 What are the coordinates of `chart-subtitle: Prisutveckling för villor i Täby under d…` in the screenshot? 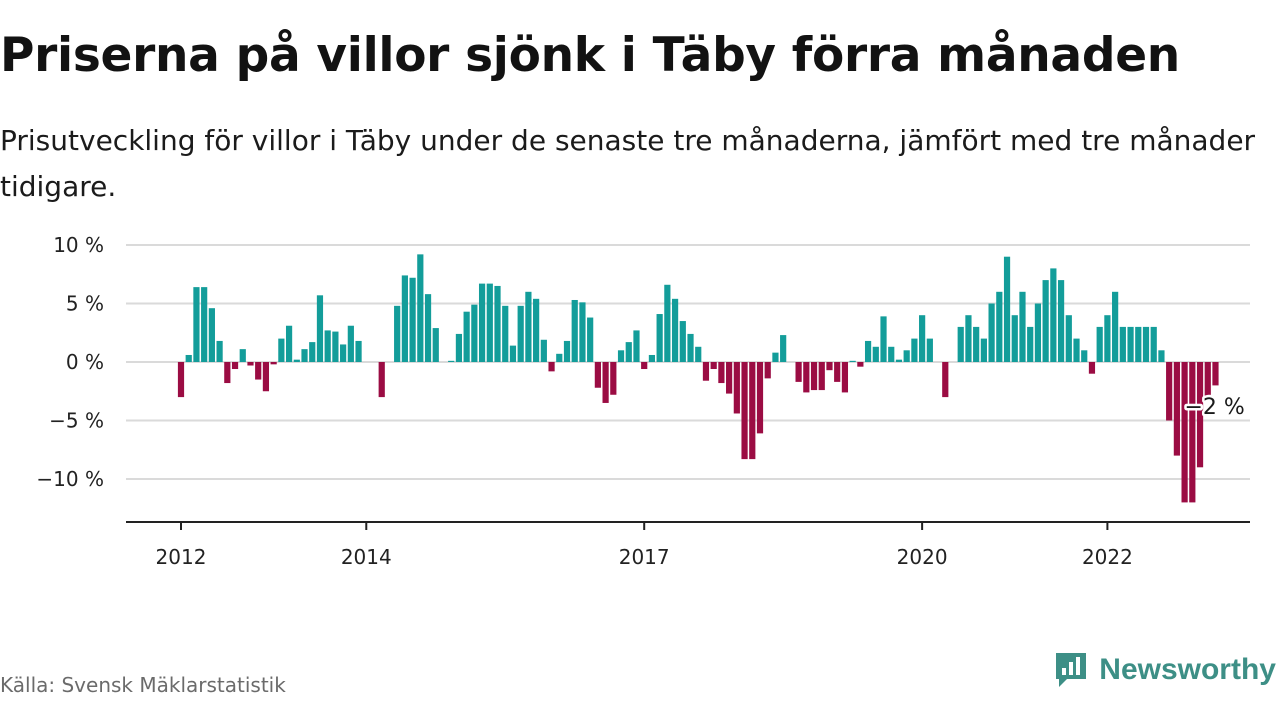 It's located at (628, 163).